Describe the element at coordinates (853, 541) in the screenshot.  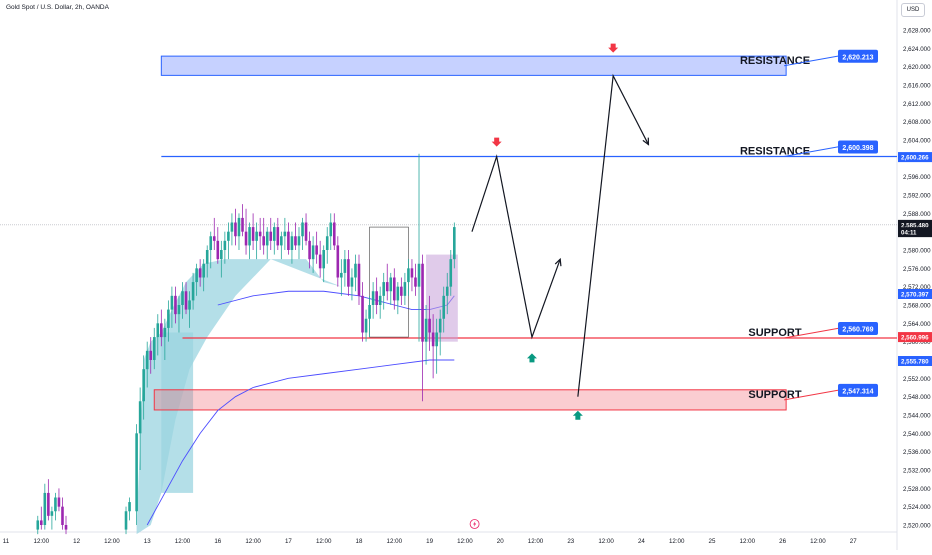
I see `x-tick-label: 27` at that location.